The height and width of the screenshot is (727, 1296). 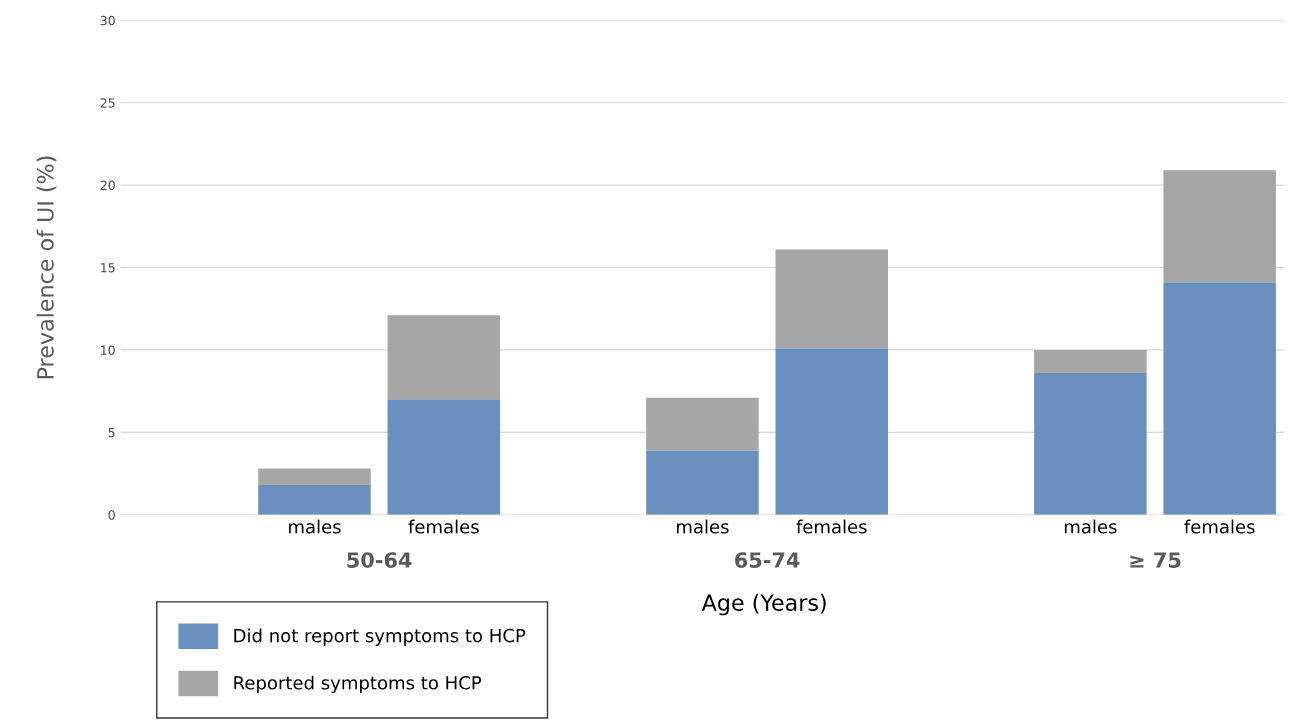 What do you see at coordinates (380, 637) in the screenshot?
I see `legend-label: Did not report symptoms to HCP` at bounding box center [380, 637].